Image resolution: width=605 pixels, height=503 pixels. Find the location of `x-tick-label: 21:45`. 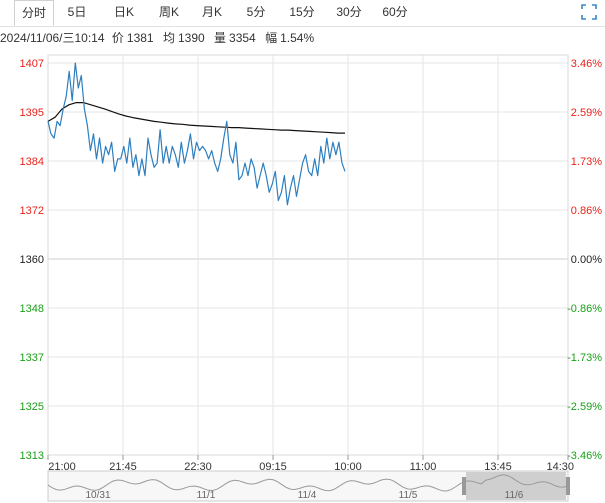

x-tick-label: 21:45 is located at coordinates (123, 467).